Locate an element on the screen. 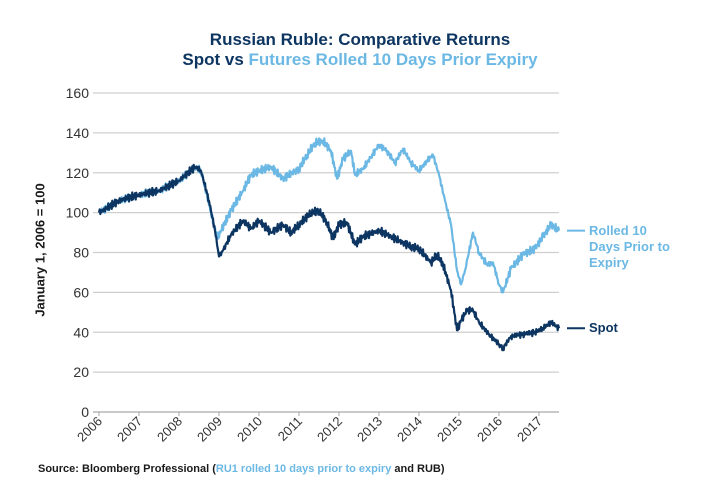 This screenshot has width=720, height=500. x-tick-label: 2015 is located at coordinates (449, 429).